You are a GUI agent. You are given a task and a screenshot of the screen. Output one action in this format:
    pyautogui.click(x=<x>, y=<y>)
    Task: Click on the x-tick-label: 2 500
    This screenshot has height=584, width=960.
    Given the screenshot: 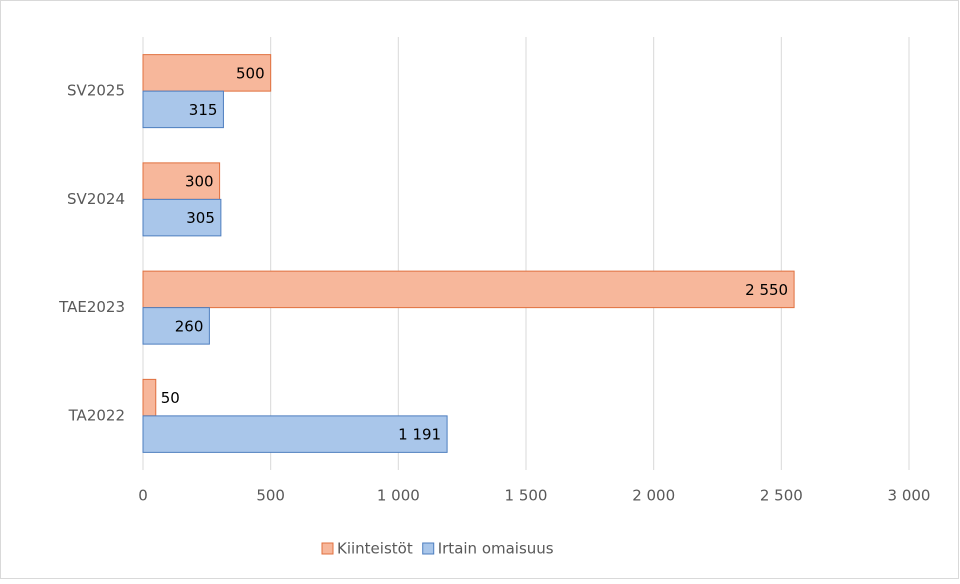 What is the action you would take?
    pyautogui.click(x=781, y=496)
    